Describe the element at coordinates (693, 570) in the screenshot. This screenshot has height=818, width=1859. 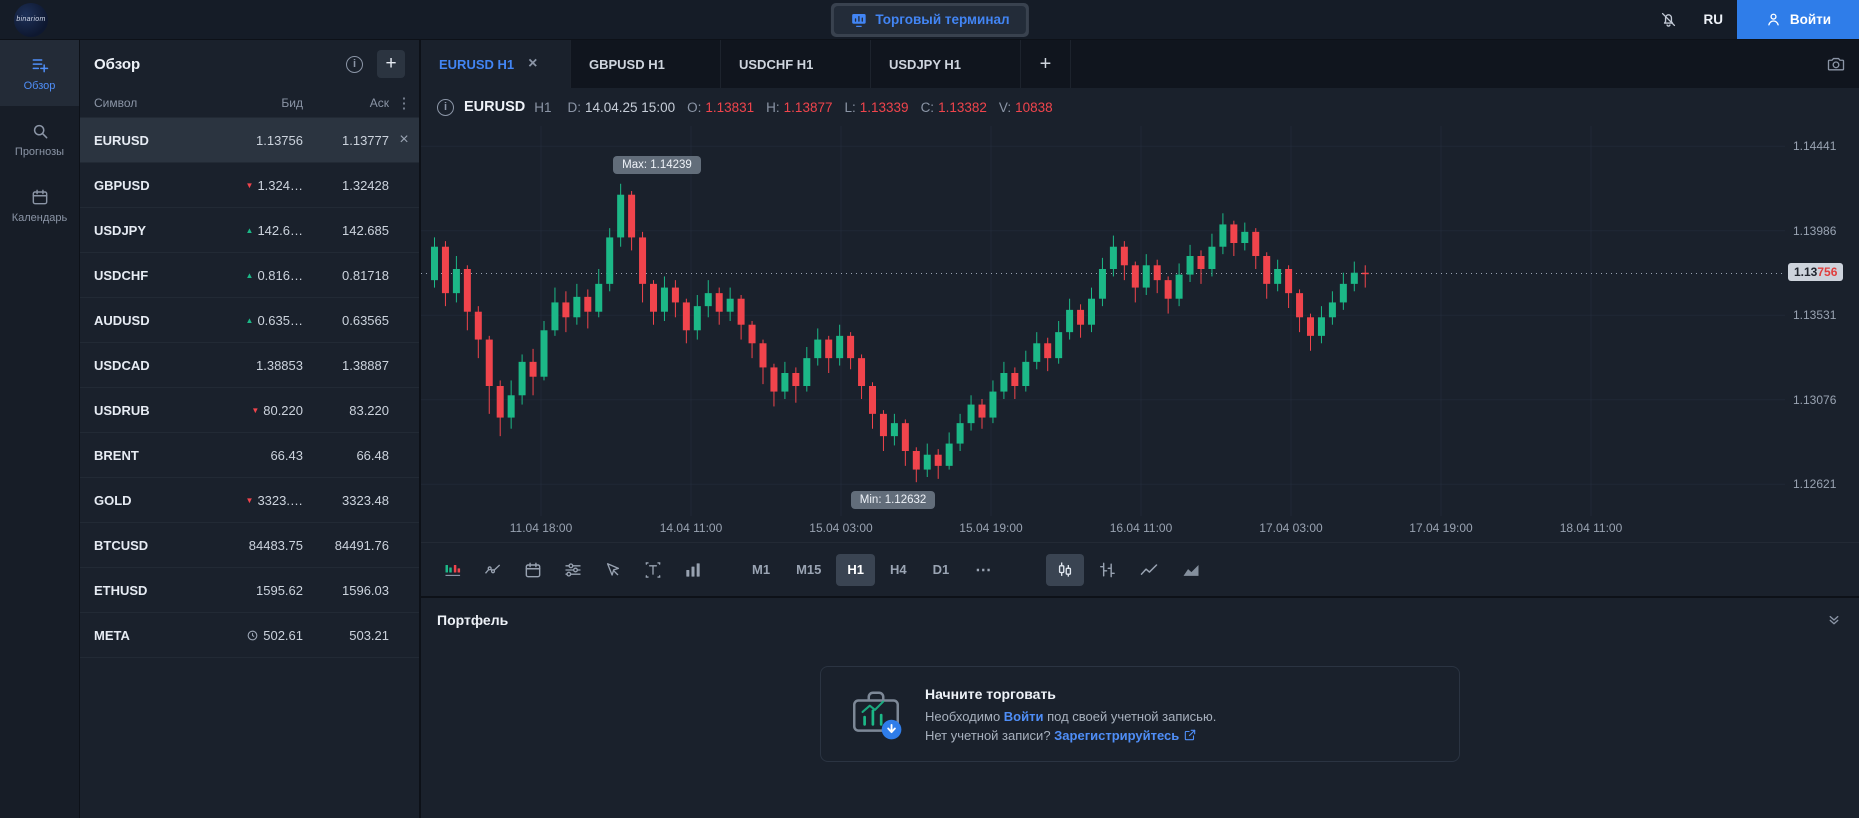
I see `volume-tool-button` at that location.